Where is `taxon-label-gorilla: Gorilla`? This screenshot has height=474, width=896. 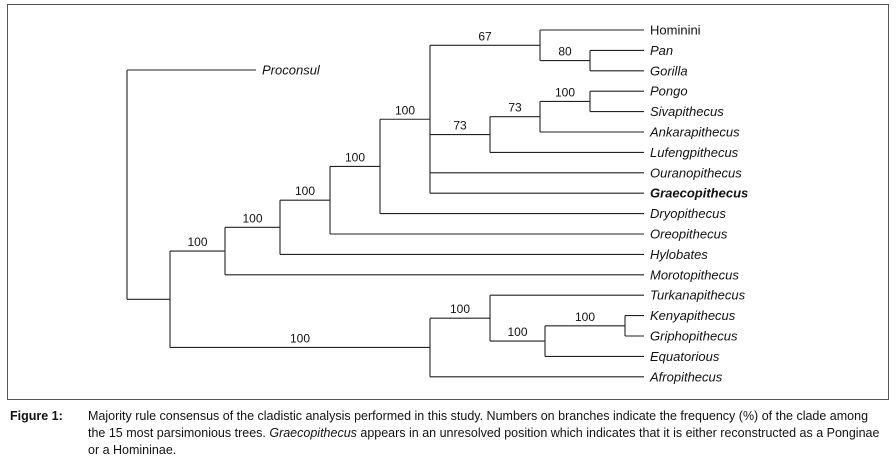 taxon-label-gorilla: Gorilla is located at coordinates (669, 70).